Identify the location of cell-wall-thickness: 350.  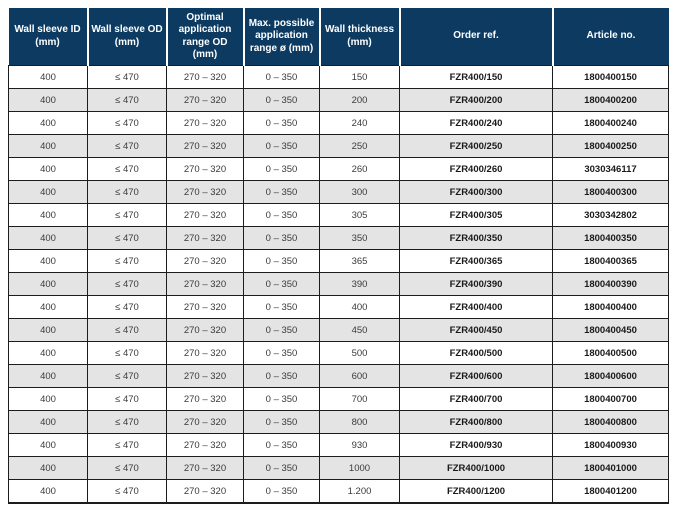
(359, 238).